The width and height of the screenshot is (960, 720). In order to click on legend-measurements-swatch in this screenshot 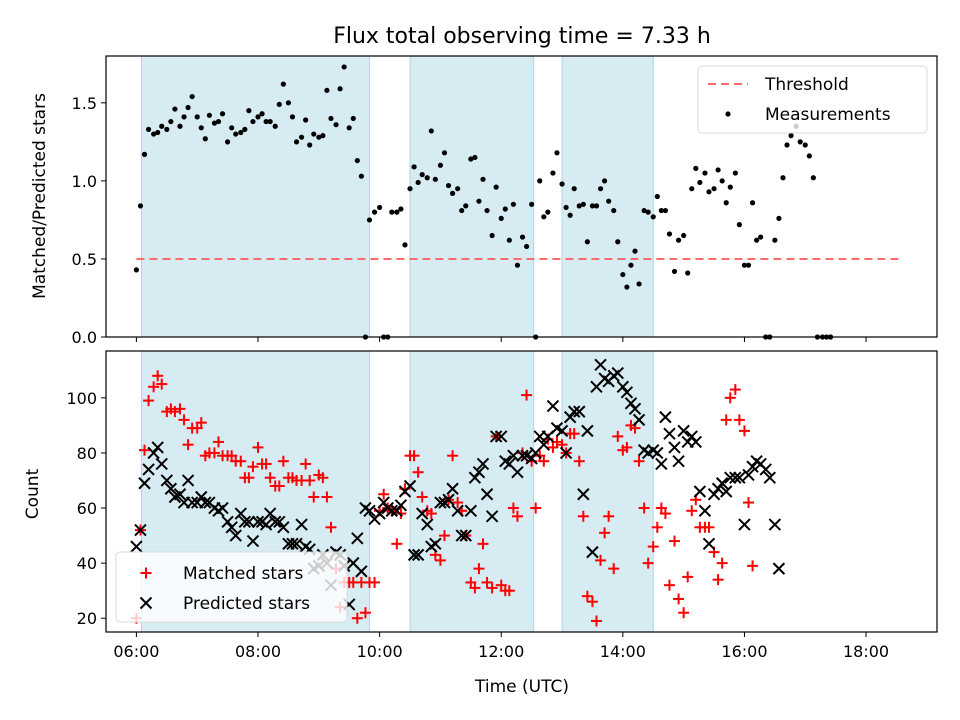, I will do `click(728, 114)`.